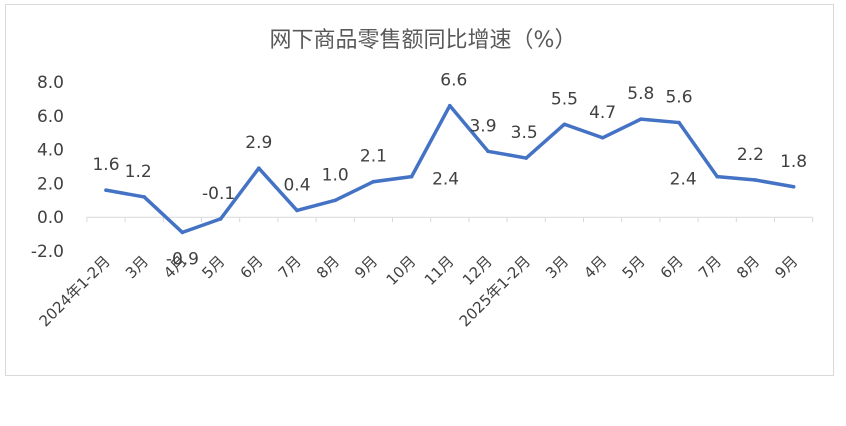  What do you see at coordinates (595, 267) in the screenshot?
I see `x-tick-label: 4月` at bounding box center [595, 267].